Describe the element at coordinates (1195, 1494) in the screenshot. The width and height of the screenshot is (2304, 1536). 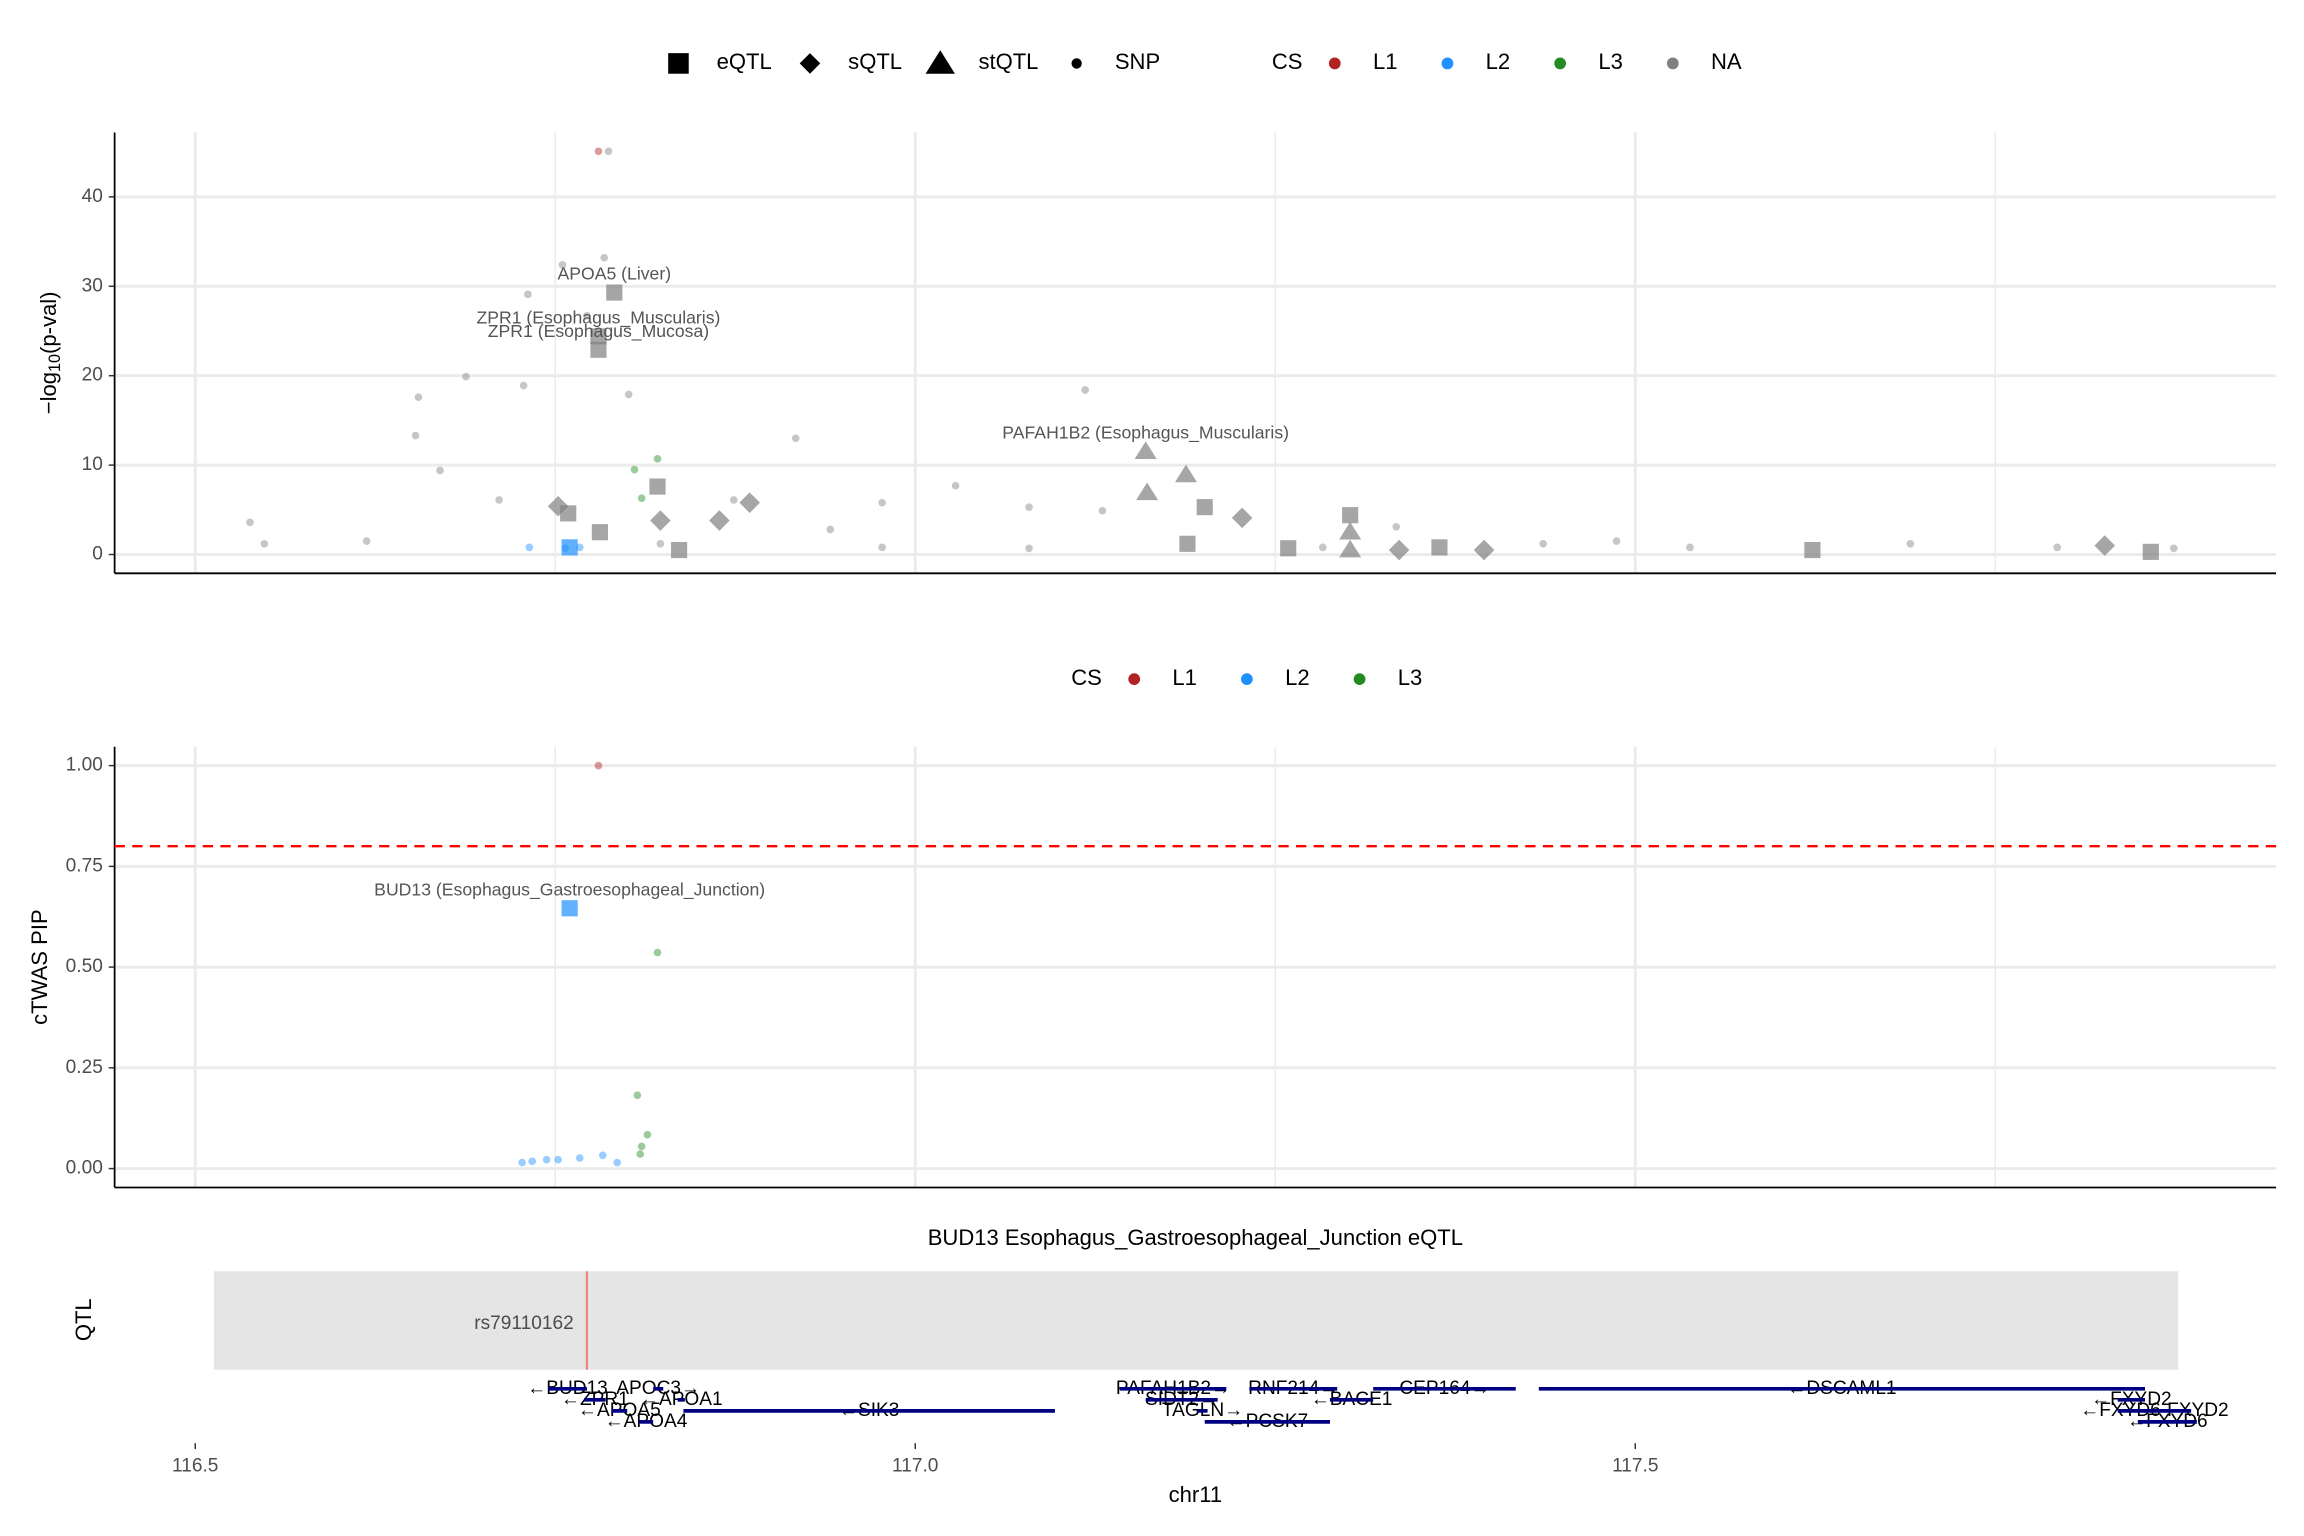
I see `x-axis-title: chr11` at that location.